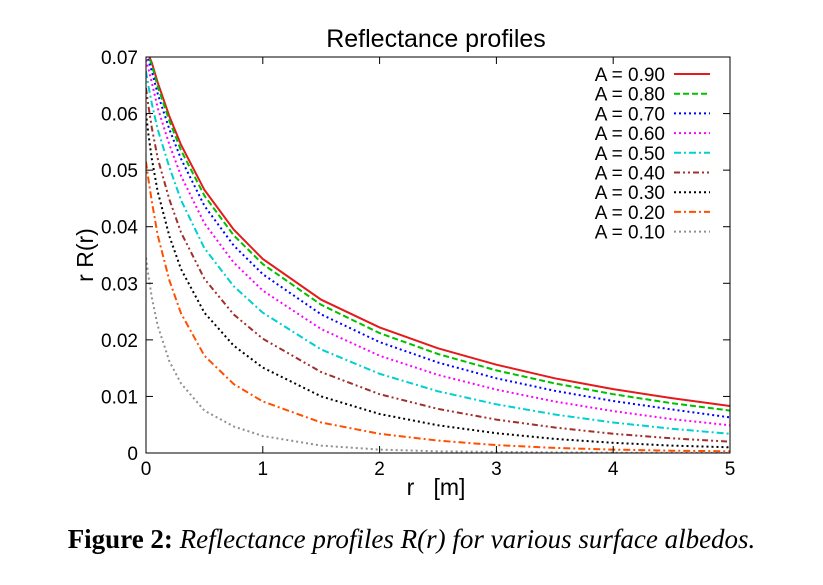 This screenshot has width=823, height=585. I want to click on chart-title: Reflectance profiles, so click(436, 39).